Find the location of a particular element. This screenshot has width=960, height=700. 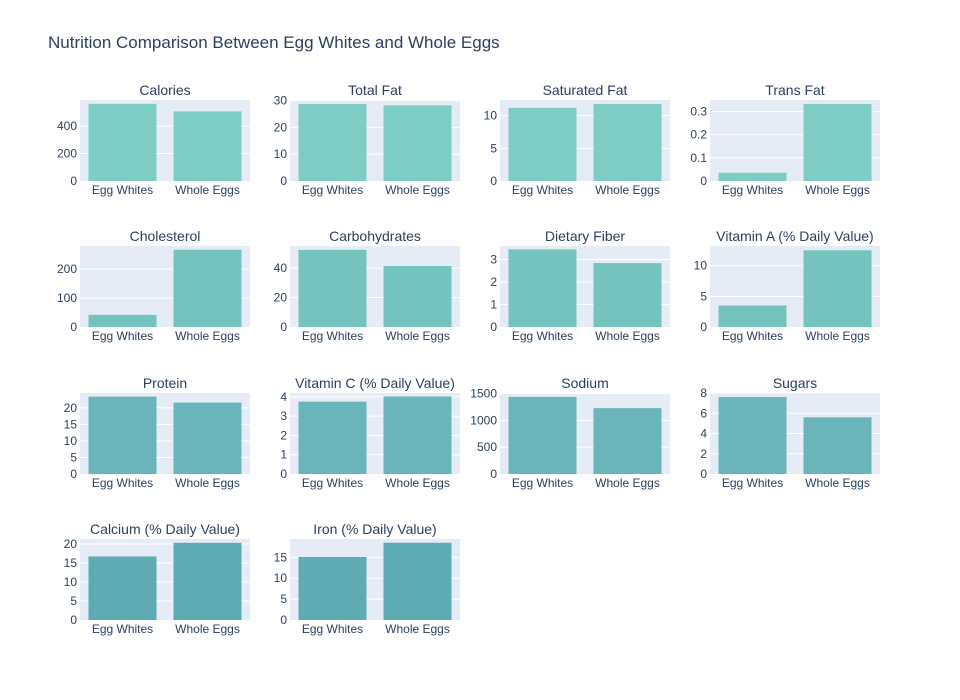

subplot-title: Cholesterol is located at coordinates (165, 236).